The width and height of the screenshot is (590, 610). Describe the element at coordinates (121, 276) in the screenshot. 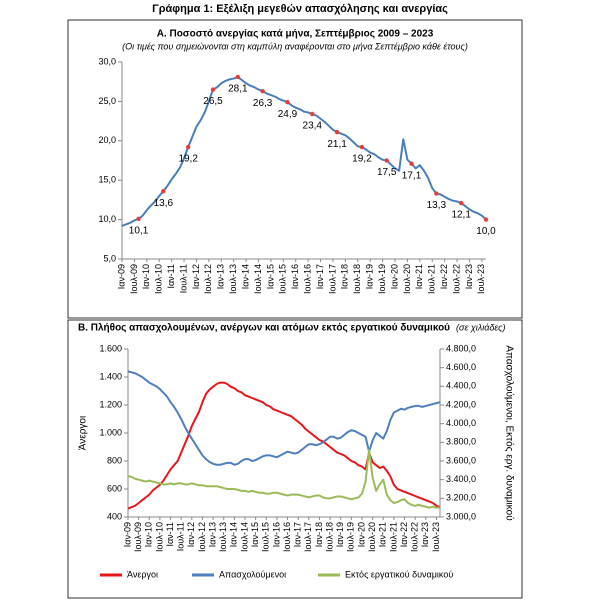

I see `x-tick-label: Ιαν-09` at that location.